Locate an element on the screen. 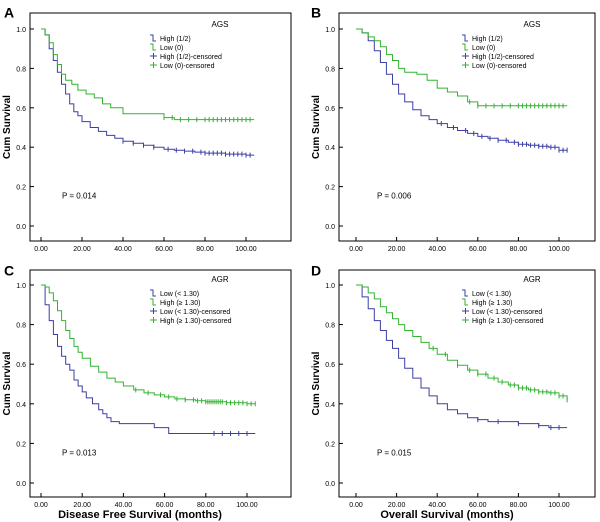 This screenshot has width=600, height=522. p-value: P = 0.006 is located at coordinates (394, 195).